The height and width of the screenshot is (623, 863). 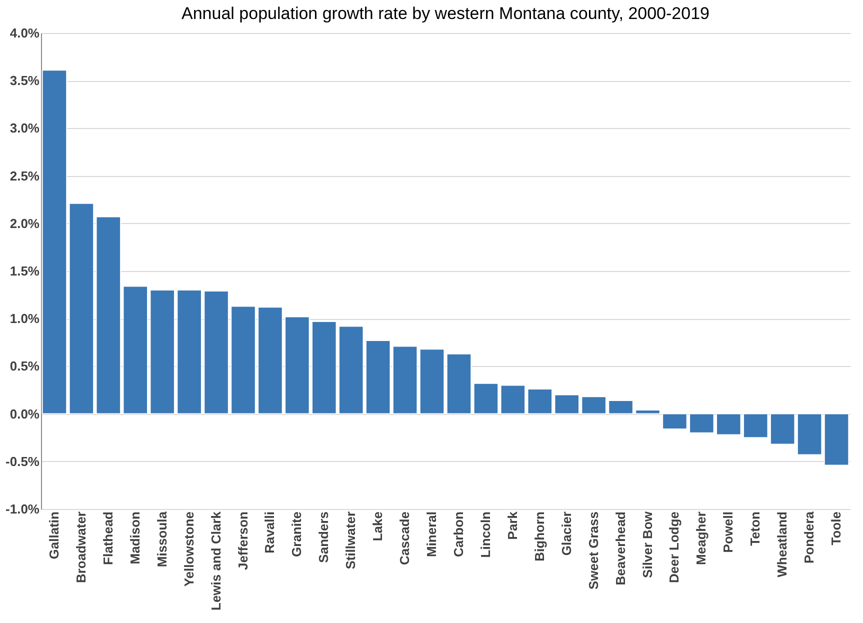 What do you see at coordinates (350, 541) in the screenshot?
I see `x-tick-label: Stillwater` at bounding box center [350, 541].